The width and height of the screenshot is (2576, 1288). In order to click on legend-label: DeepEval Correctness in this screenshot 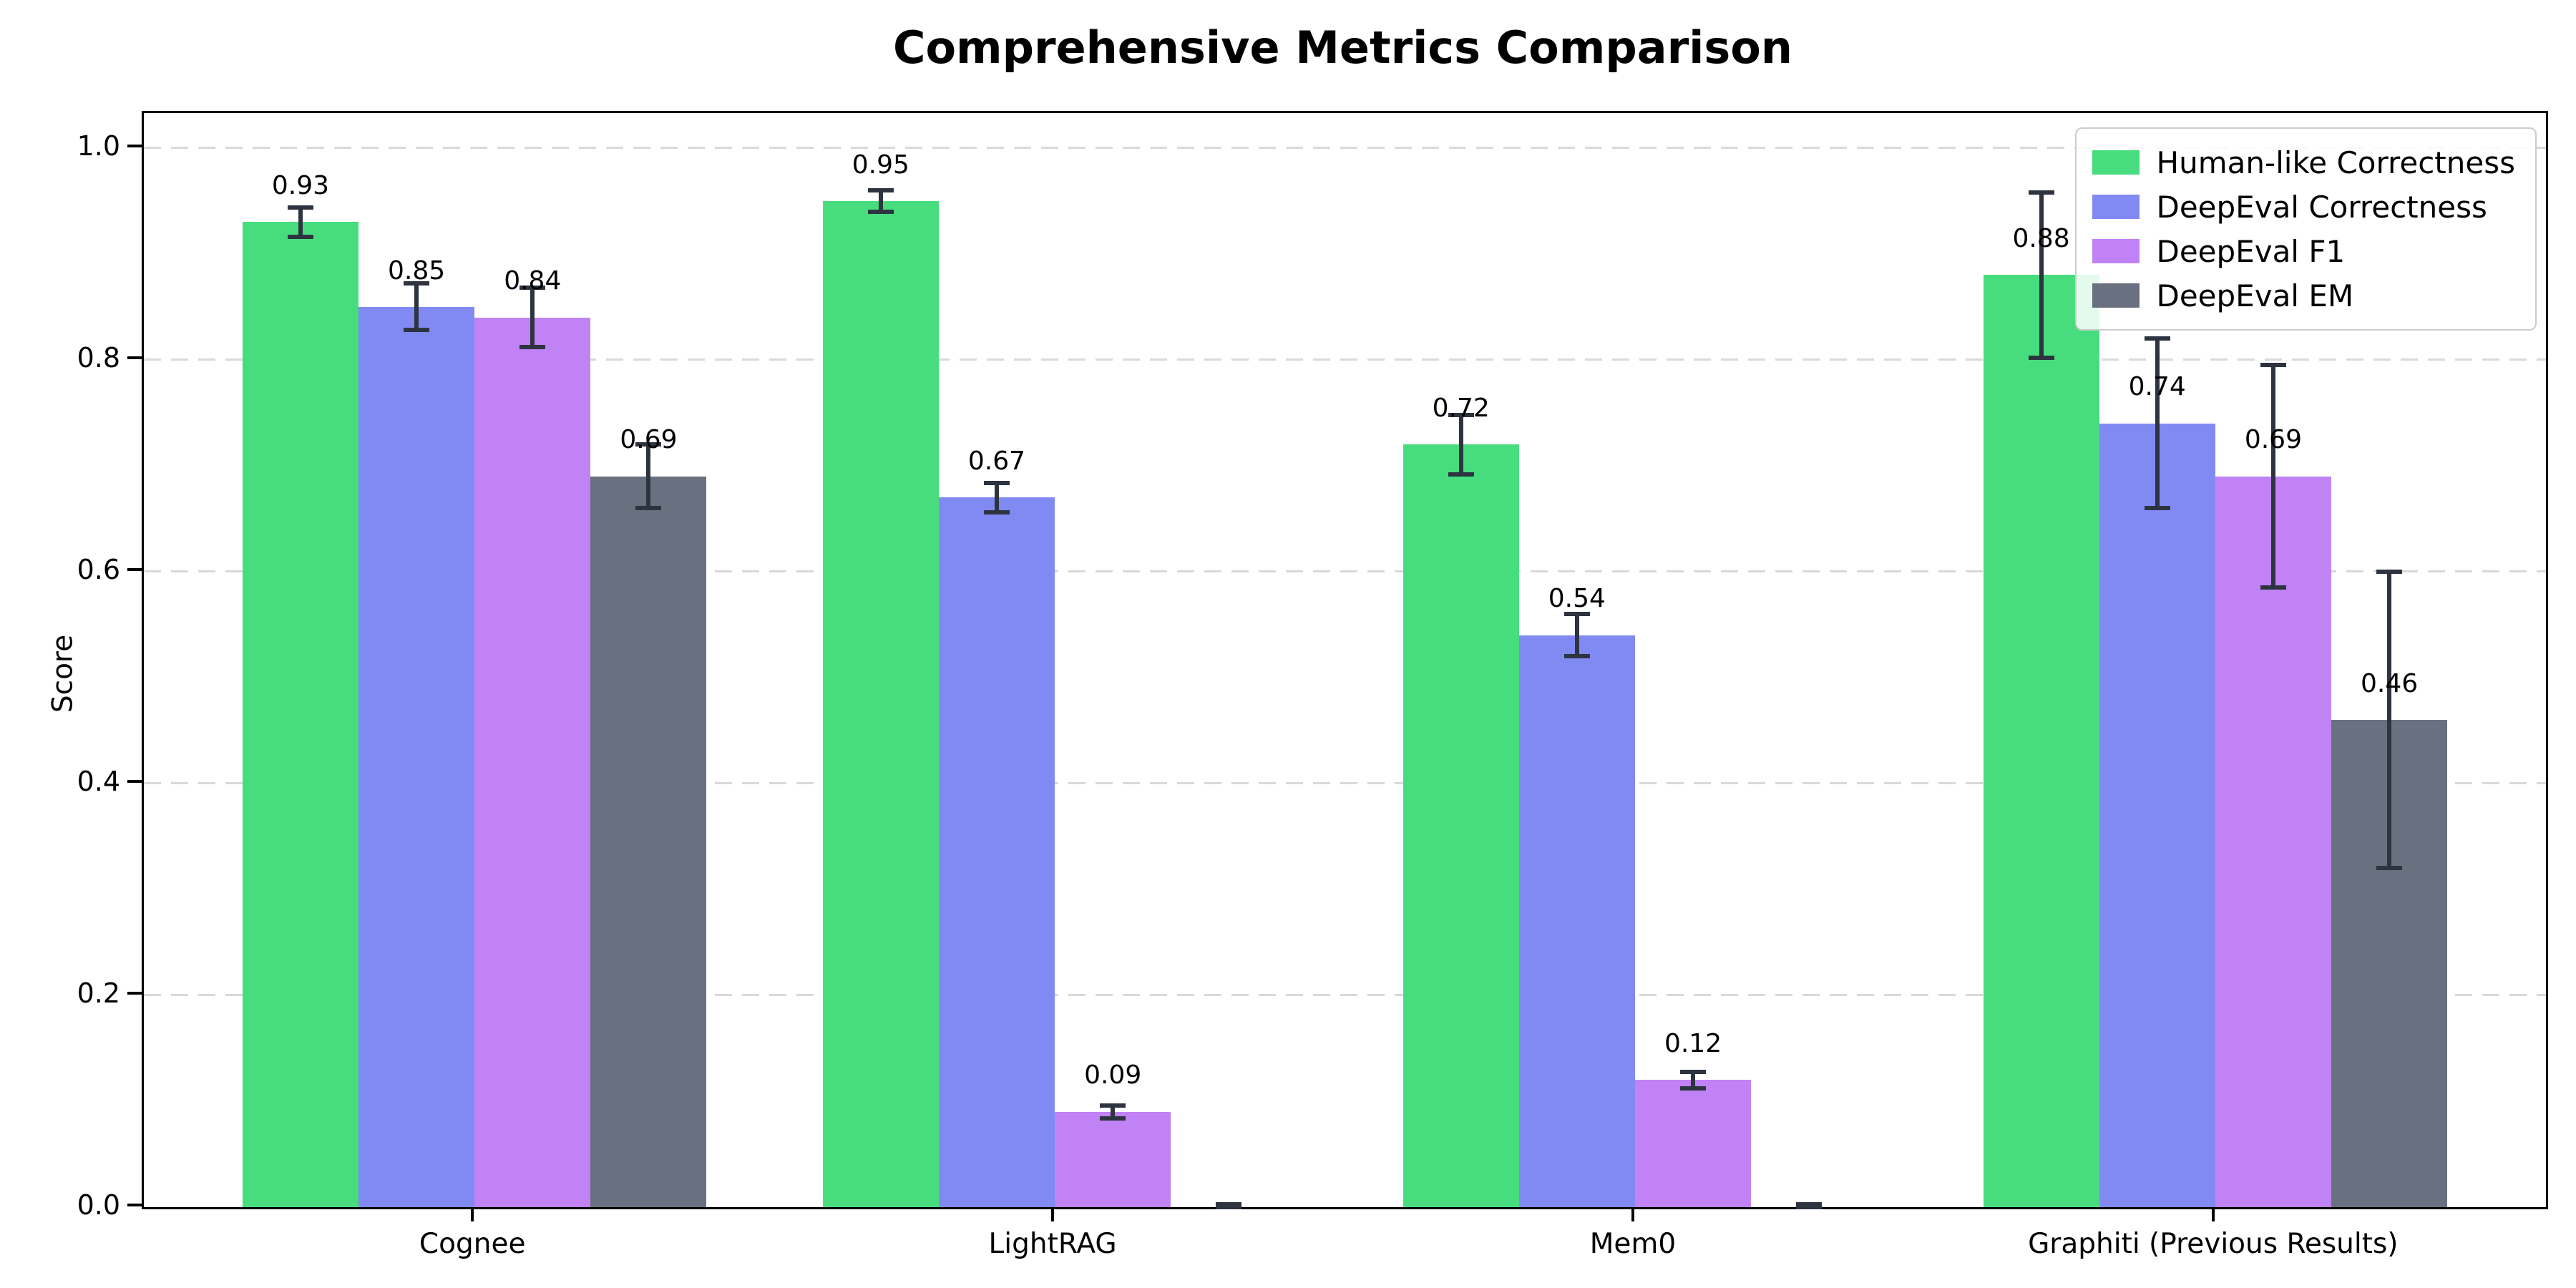, I will do `click(2321, 207)`.